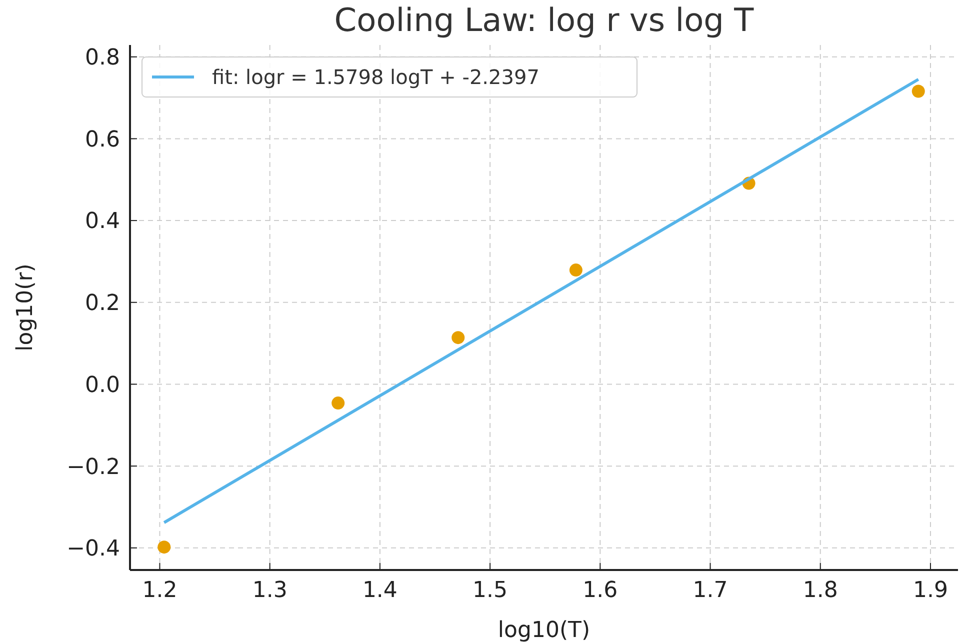 This screenshot has height=642, width=959. I want to click on y-tick-label: −0.2, so click(93, 467).